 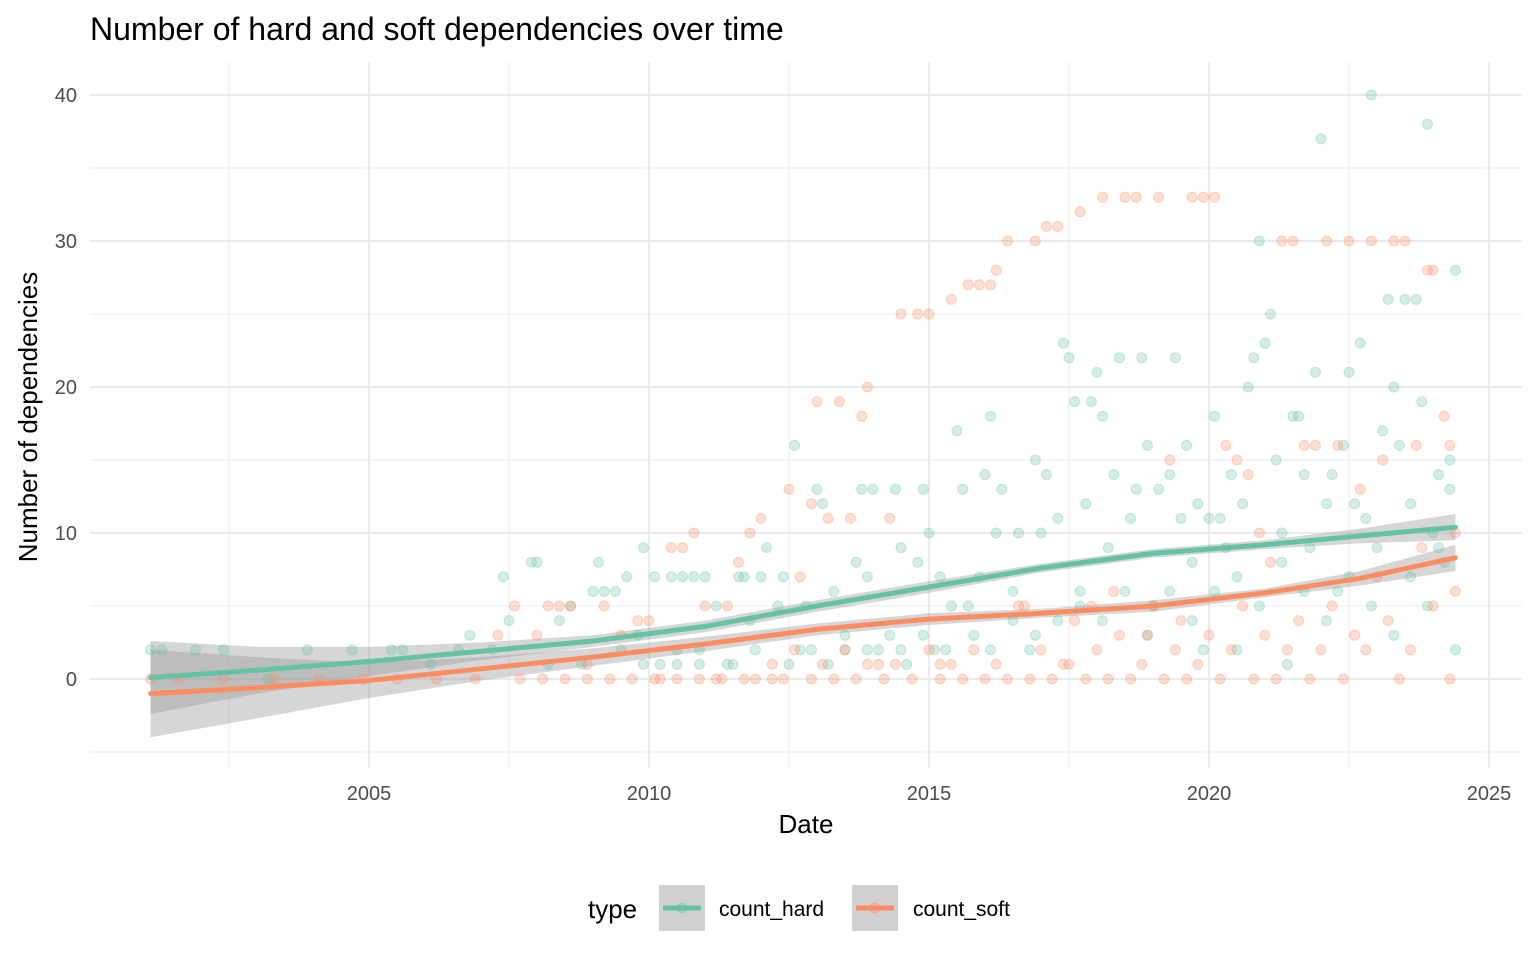 What do you see at coordinates (961, 909) in the screenshot?
I see `legend-label: count_soft` at bounding box center [961, 909].